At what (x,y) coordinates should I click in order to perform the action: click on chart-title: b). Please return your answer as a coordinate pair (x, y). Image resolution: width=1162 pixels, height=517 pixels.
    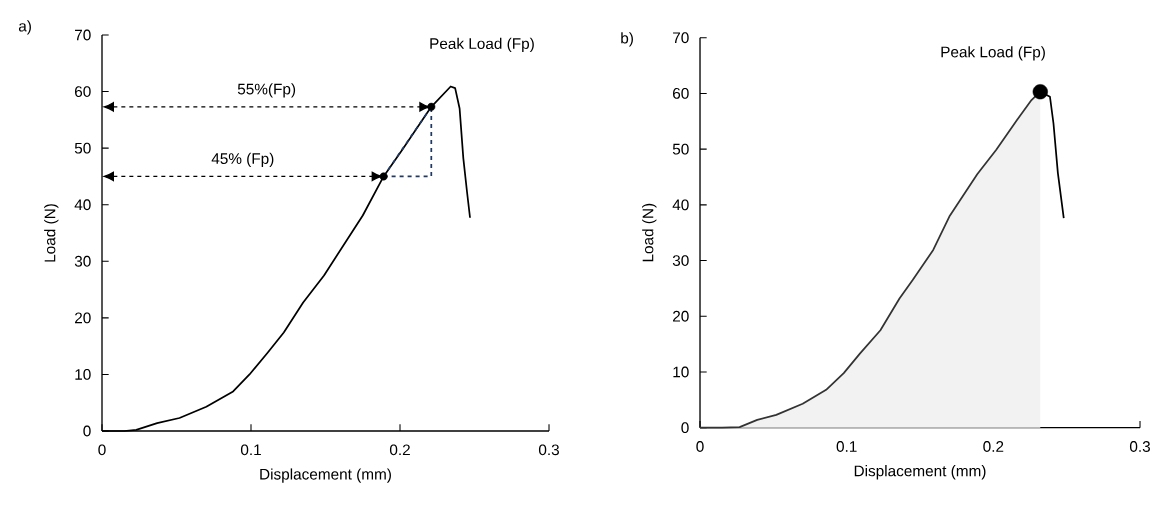
    Looking at the image, I should click on (627, 39).